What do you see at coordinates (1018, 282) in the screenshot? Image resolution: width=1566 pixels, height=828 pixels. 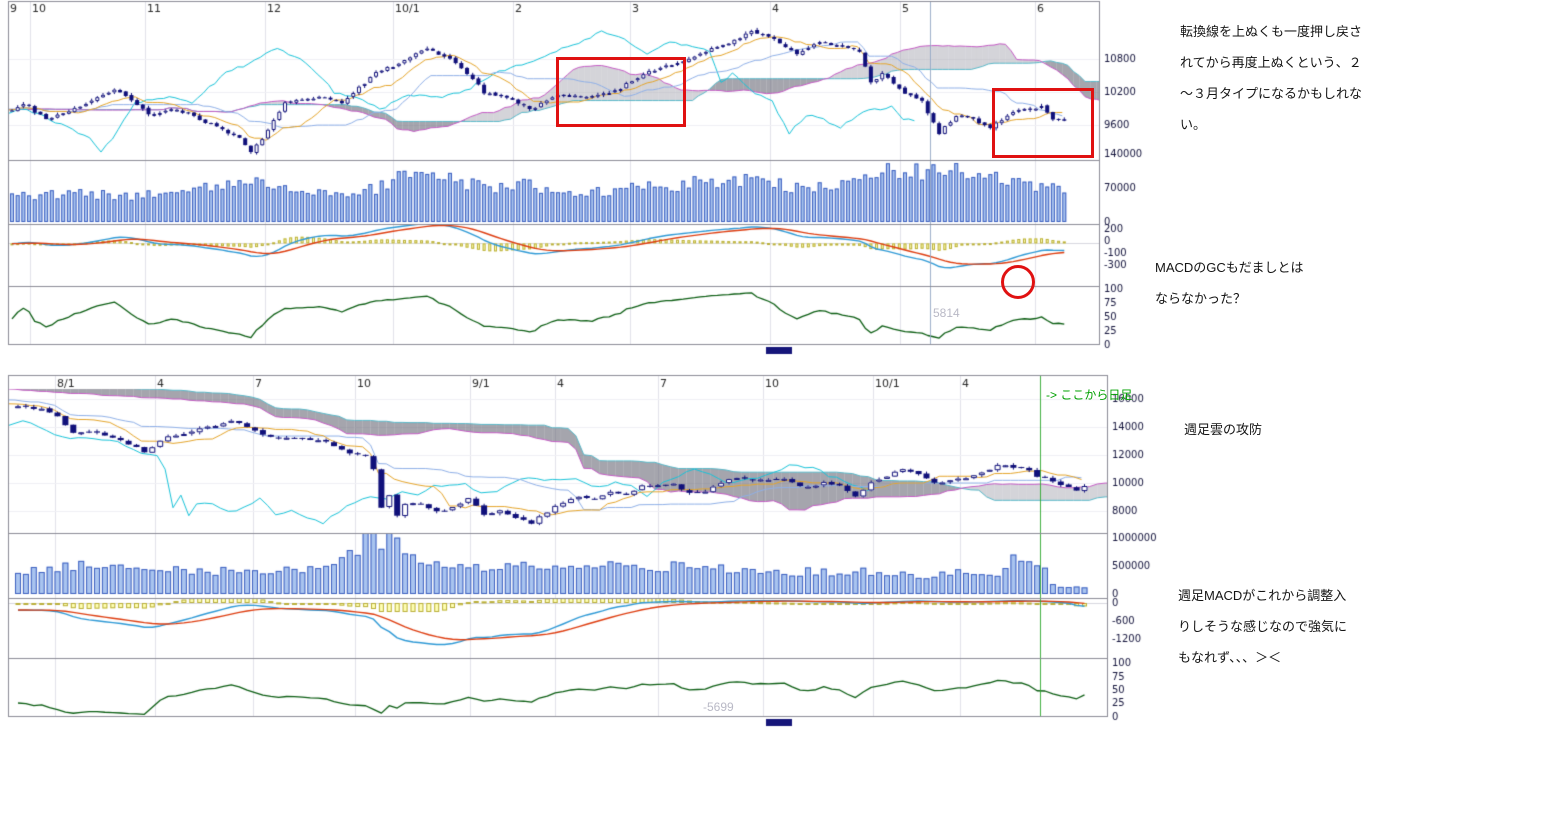 I see `highlight-circle-macd-gc` at bounding box center [1018, 282].